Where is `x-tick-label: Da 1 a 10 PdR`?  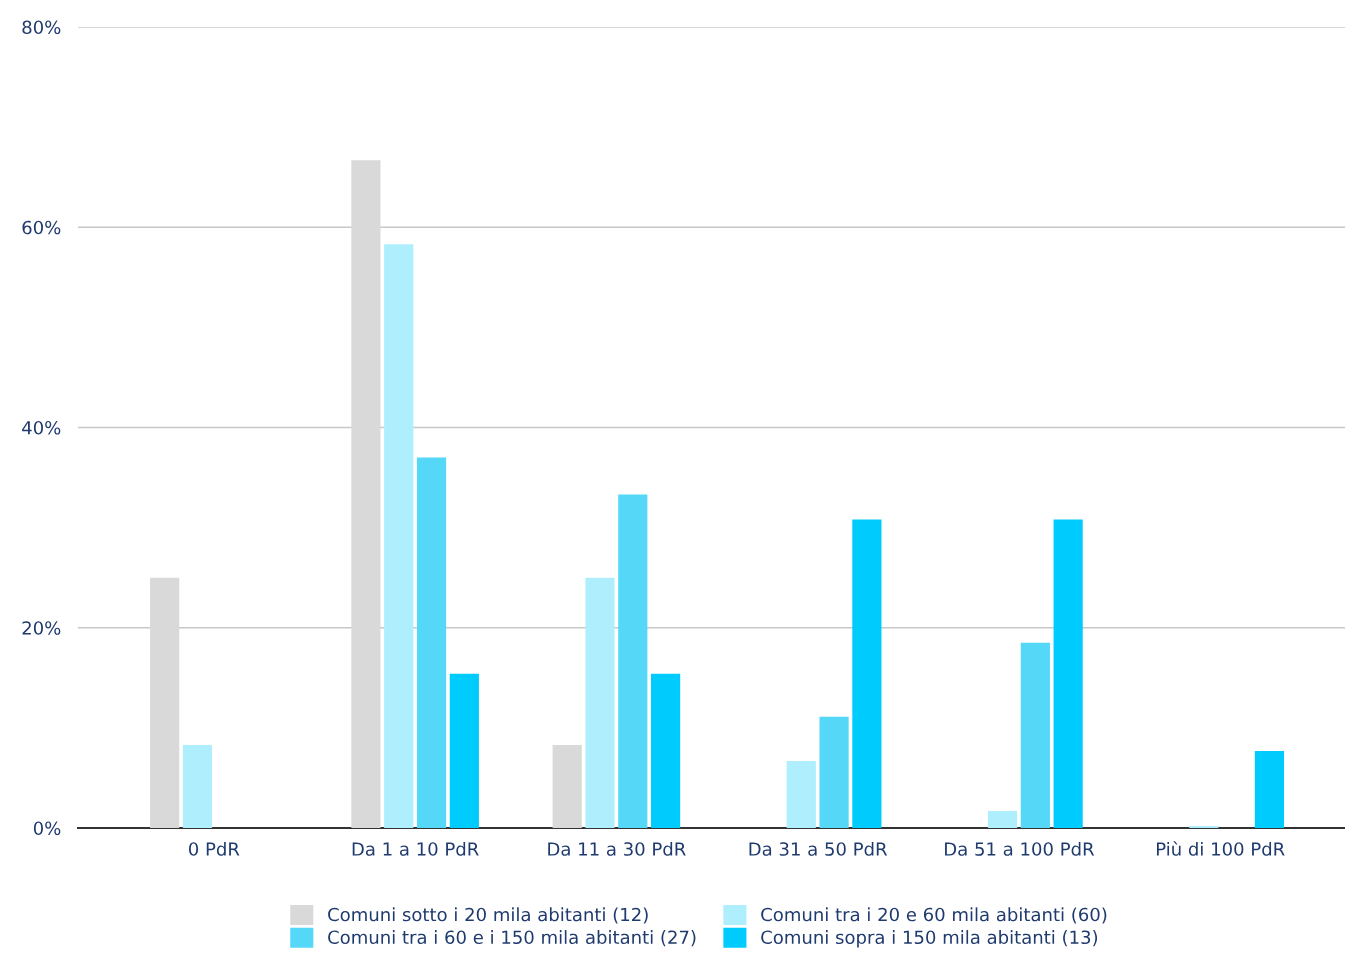
x-tick-label: Da 1 a 10 PdR is located at coordinates (415, 848).